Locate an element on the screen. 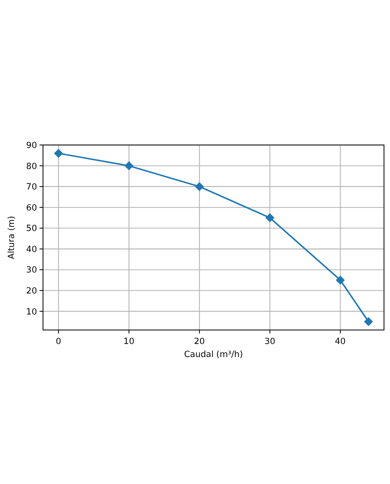 The height and width of the screenshot is (484, 390). x-tick-label: 0 is located at coordinates (59, 342).